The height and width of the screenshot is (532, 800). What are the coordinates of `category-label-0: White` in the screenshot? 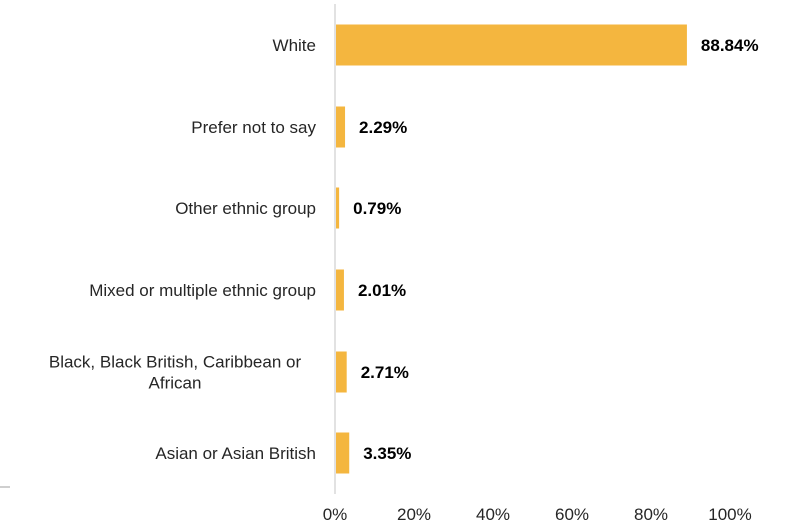 It's located at (294, 45).